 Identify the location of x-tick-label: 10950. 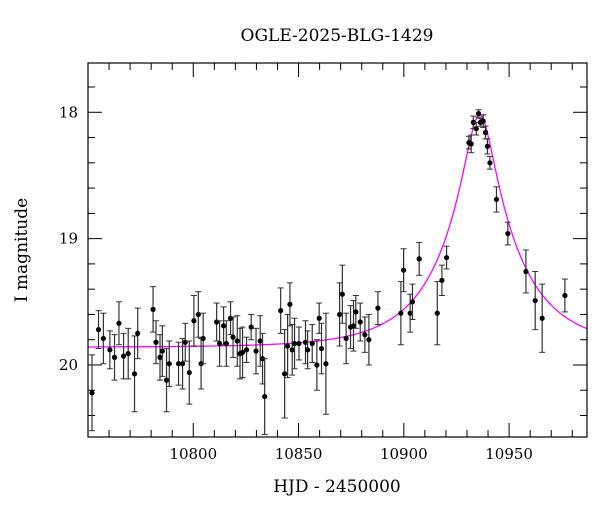
(509, 454).